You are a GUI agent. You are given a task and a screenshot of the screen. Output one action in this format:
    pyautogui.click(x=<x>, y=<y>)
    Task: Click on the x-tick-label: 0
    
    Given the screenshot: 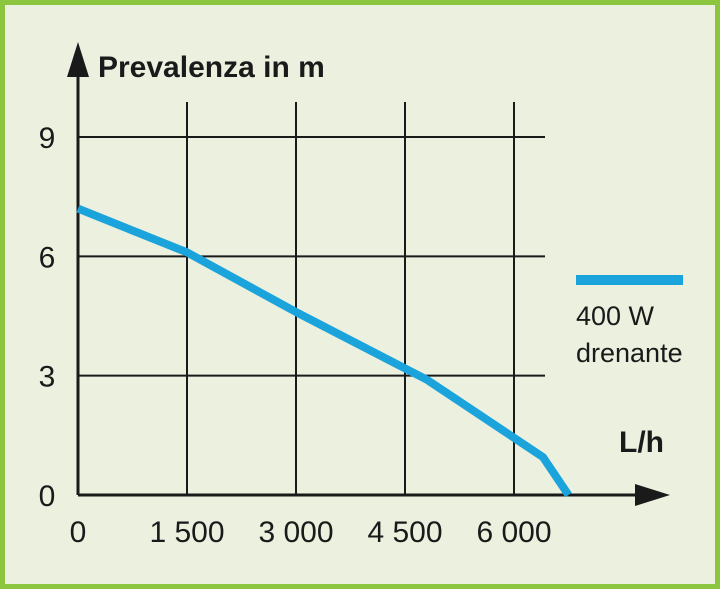 What is the action you would take?
    pyautogui.click(x=78, y=532)
    